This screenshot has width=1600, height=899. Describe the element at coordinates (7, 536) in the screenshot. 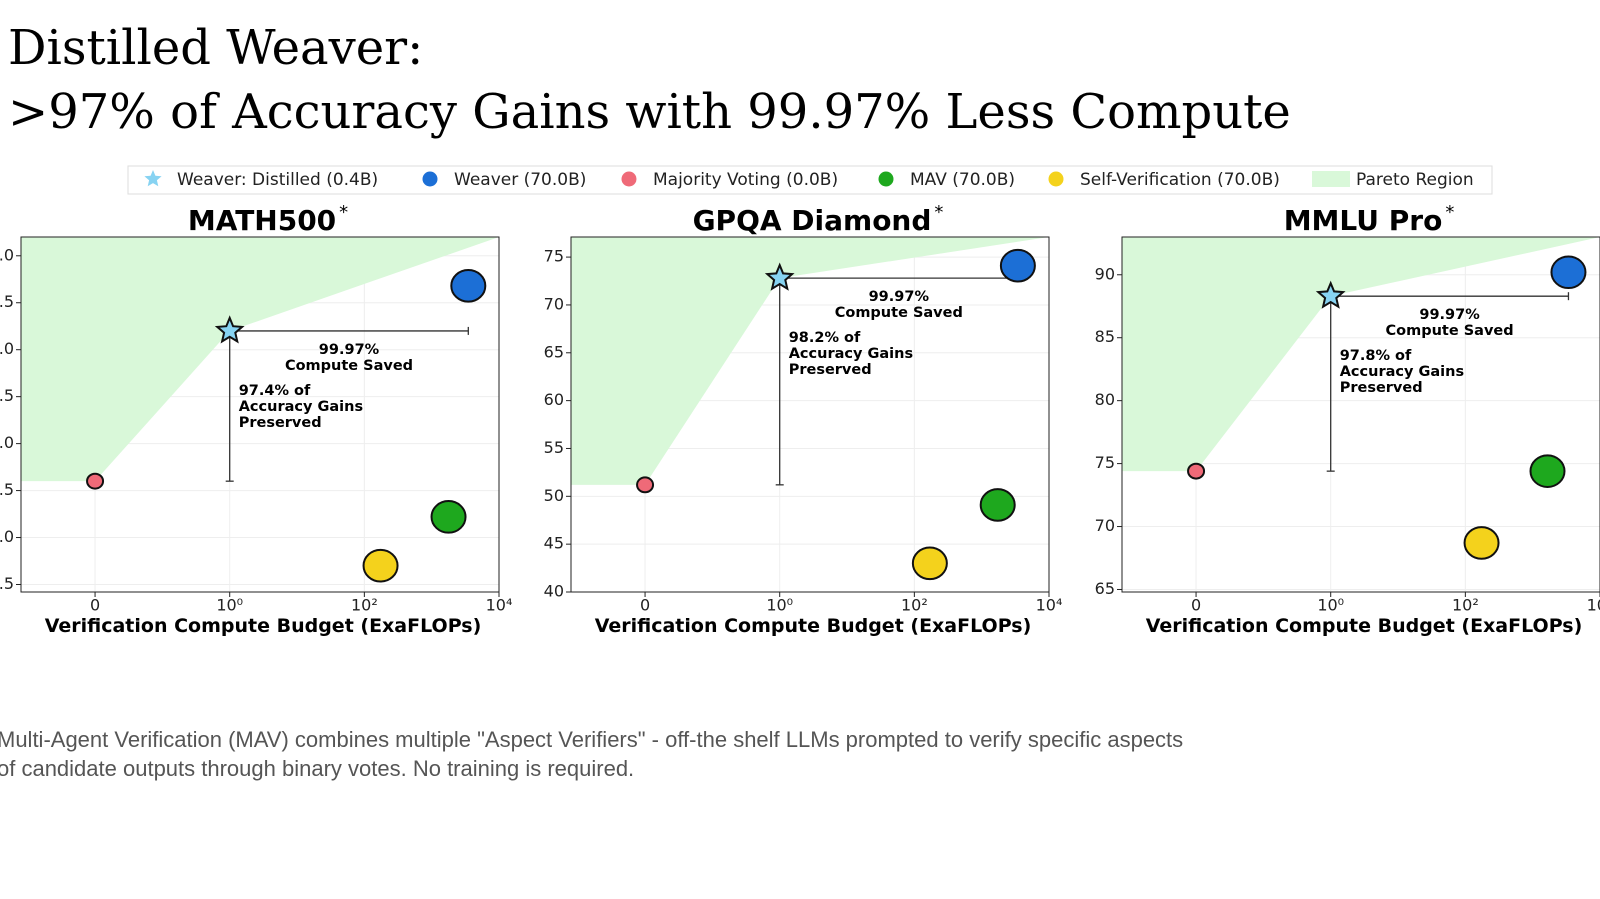

I see `y-tick-label: 75.0` at that location.